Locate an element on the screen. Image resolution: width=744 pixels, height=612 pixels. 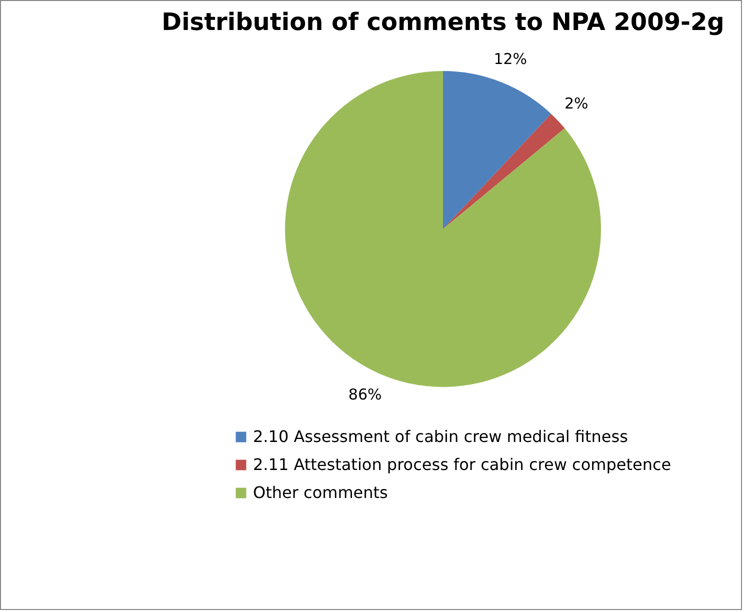
data-label: 12% is located at coordinates (511, 59).